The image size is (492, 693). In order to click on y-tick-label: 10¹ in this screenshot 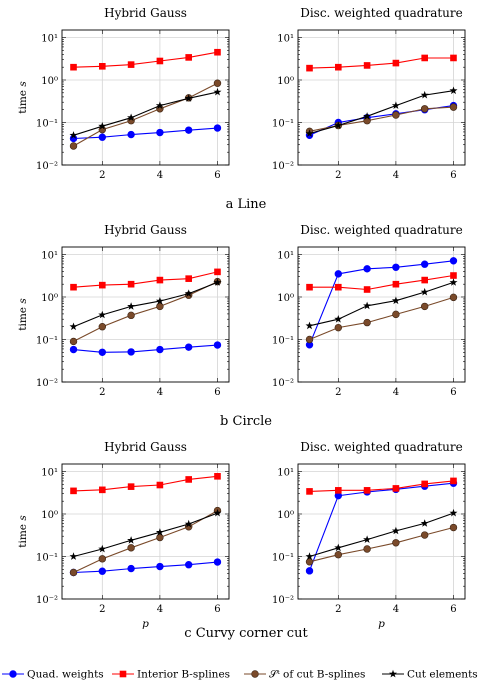, I will do `click(49, 38)`.